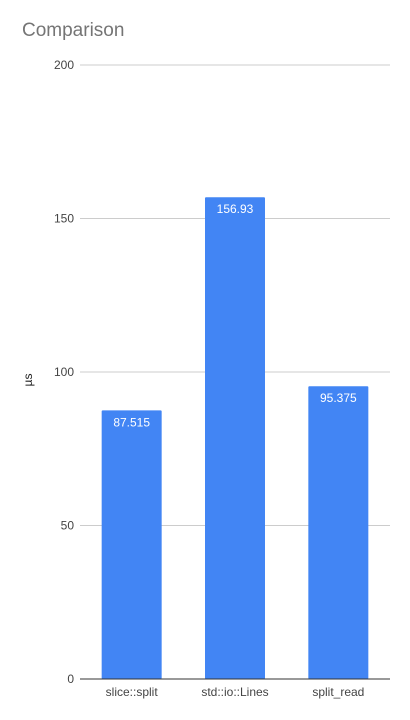 Image resolution: width=410 pixels, height=720 pixels. I want to click on bar-value-label: 87.515, so click(131, 422).